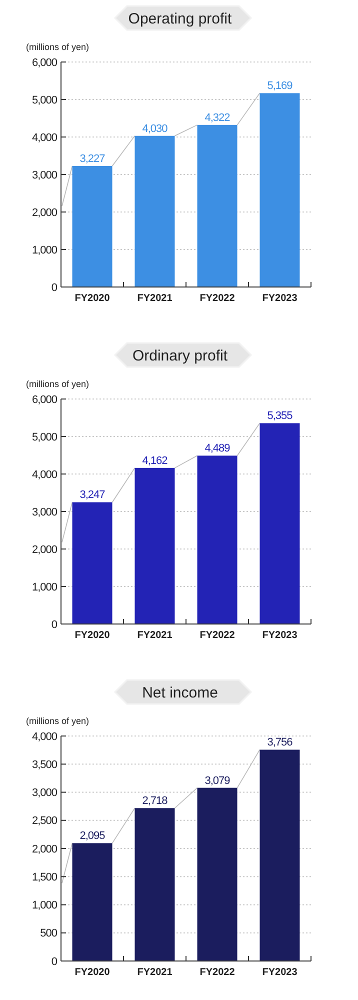 The width and height of the screenshot is (358, 1000). What do you see at coordinates (45, 821) in the screenshot?
I see `y-tick-label: 2,500` at bounding box center [45, 821].